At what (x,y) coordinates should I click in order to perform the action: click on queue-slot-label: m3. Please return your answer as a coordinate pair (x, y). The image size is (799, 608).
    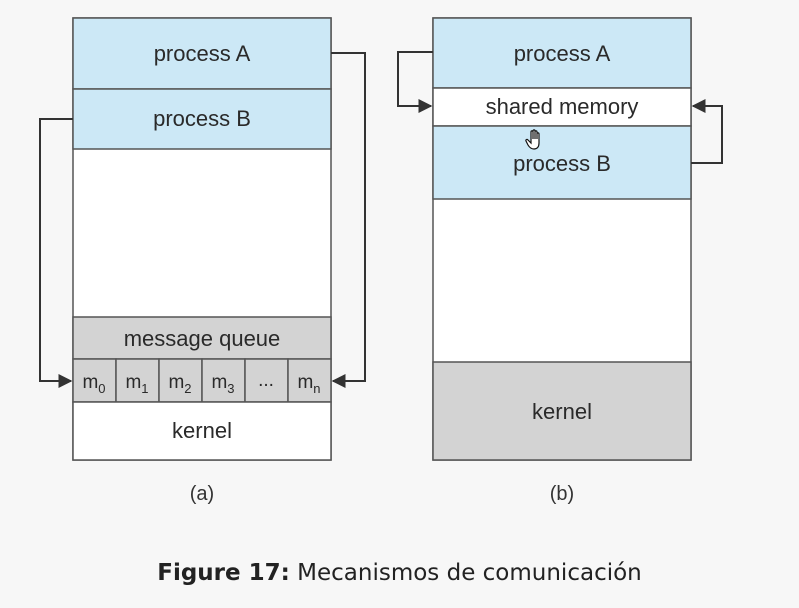
    Looking at the image, I should click on (222, 384).